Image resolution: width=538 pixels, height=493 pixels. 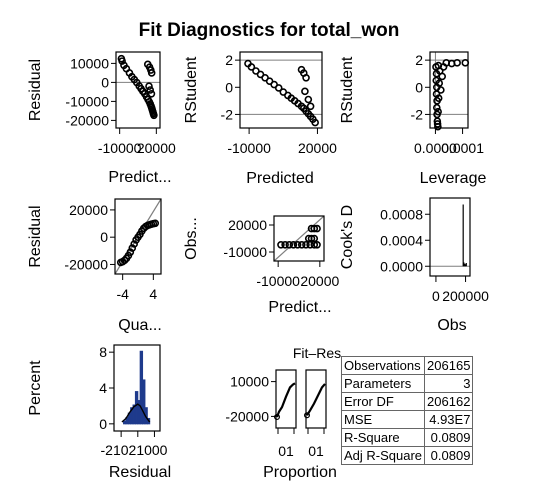 I want to click on x-tick-label: 0.0001, so click(x=462, y=148).